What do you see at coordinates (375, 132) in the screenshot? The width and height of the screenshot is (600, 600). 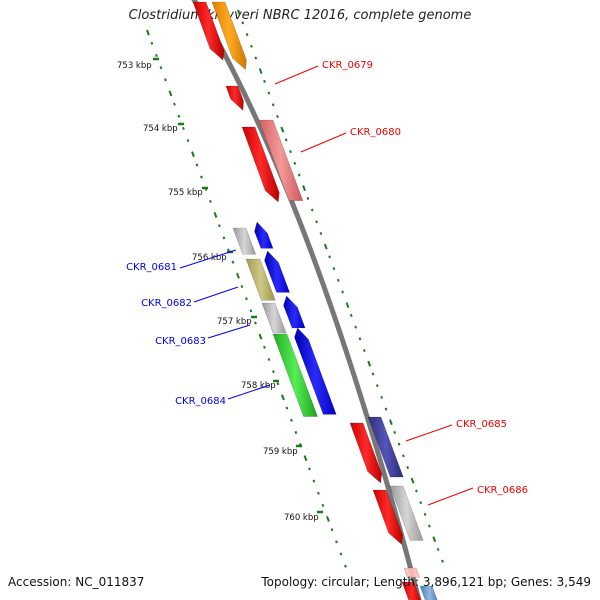 I see `gene-label-ckr_0680: CKR_0680` at bounding box center [375, 132].